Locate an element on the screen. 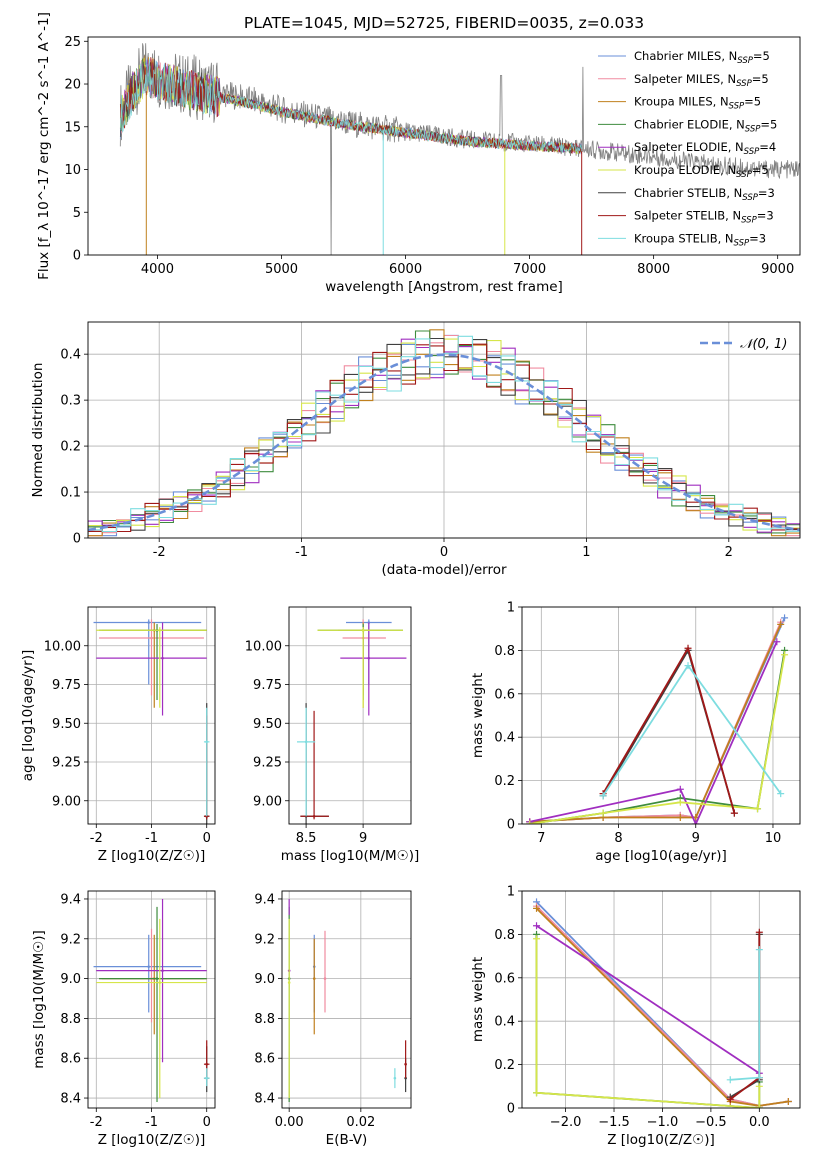  x-tick-label: 7000 is located at coordinates (529, 269).